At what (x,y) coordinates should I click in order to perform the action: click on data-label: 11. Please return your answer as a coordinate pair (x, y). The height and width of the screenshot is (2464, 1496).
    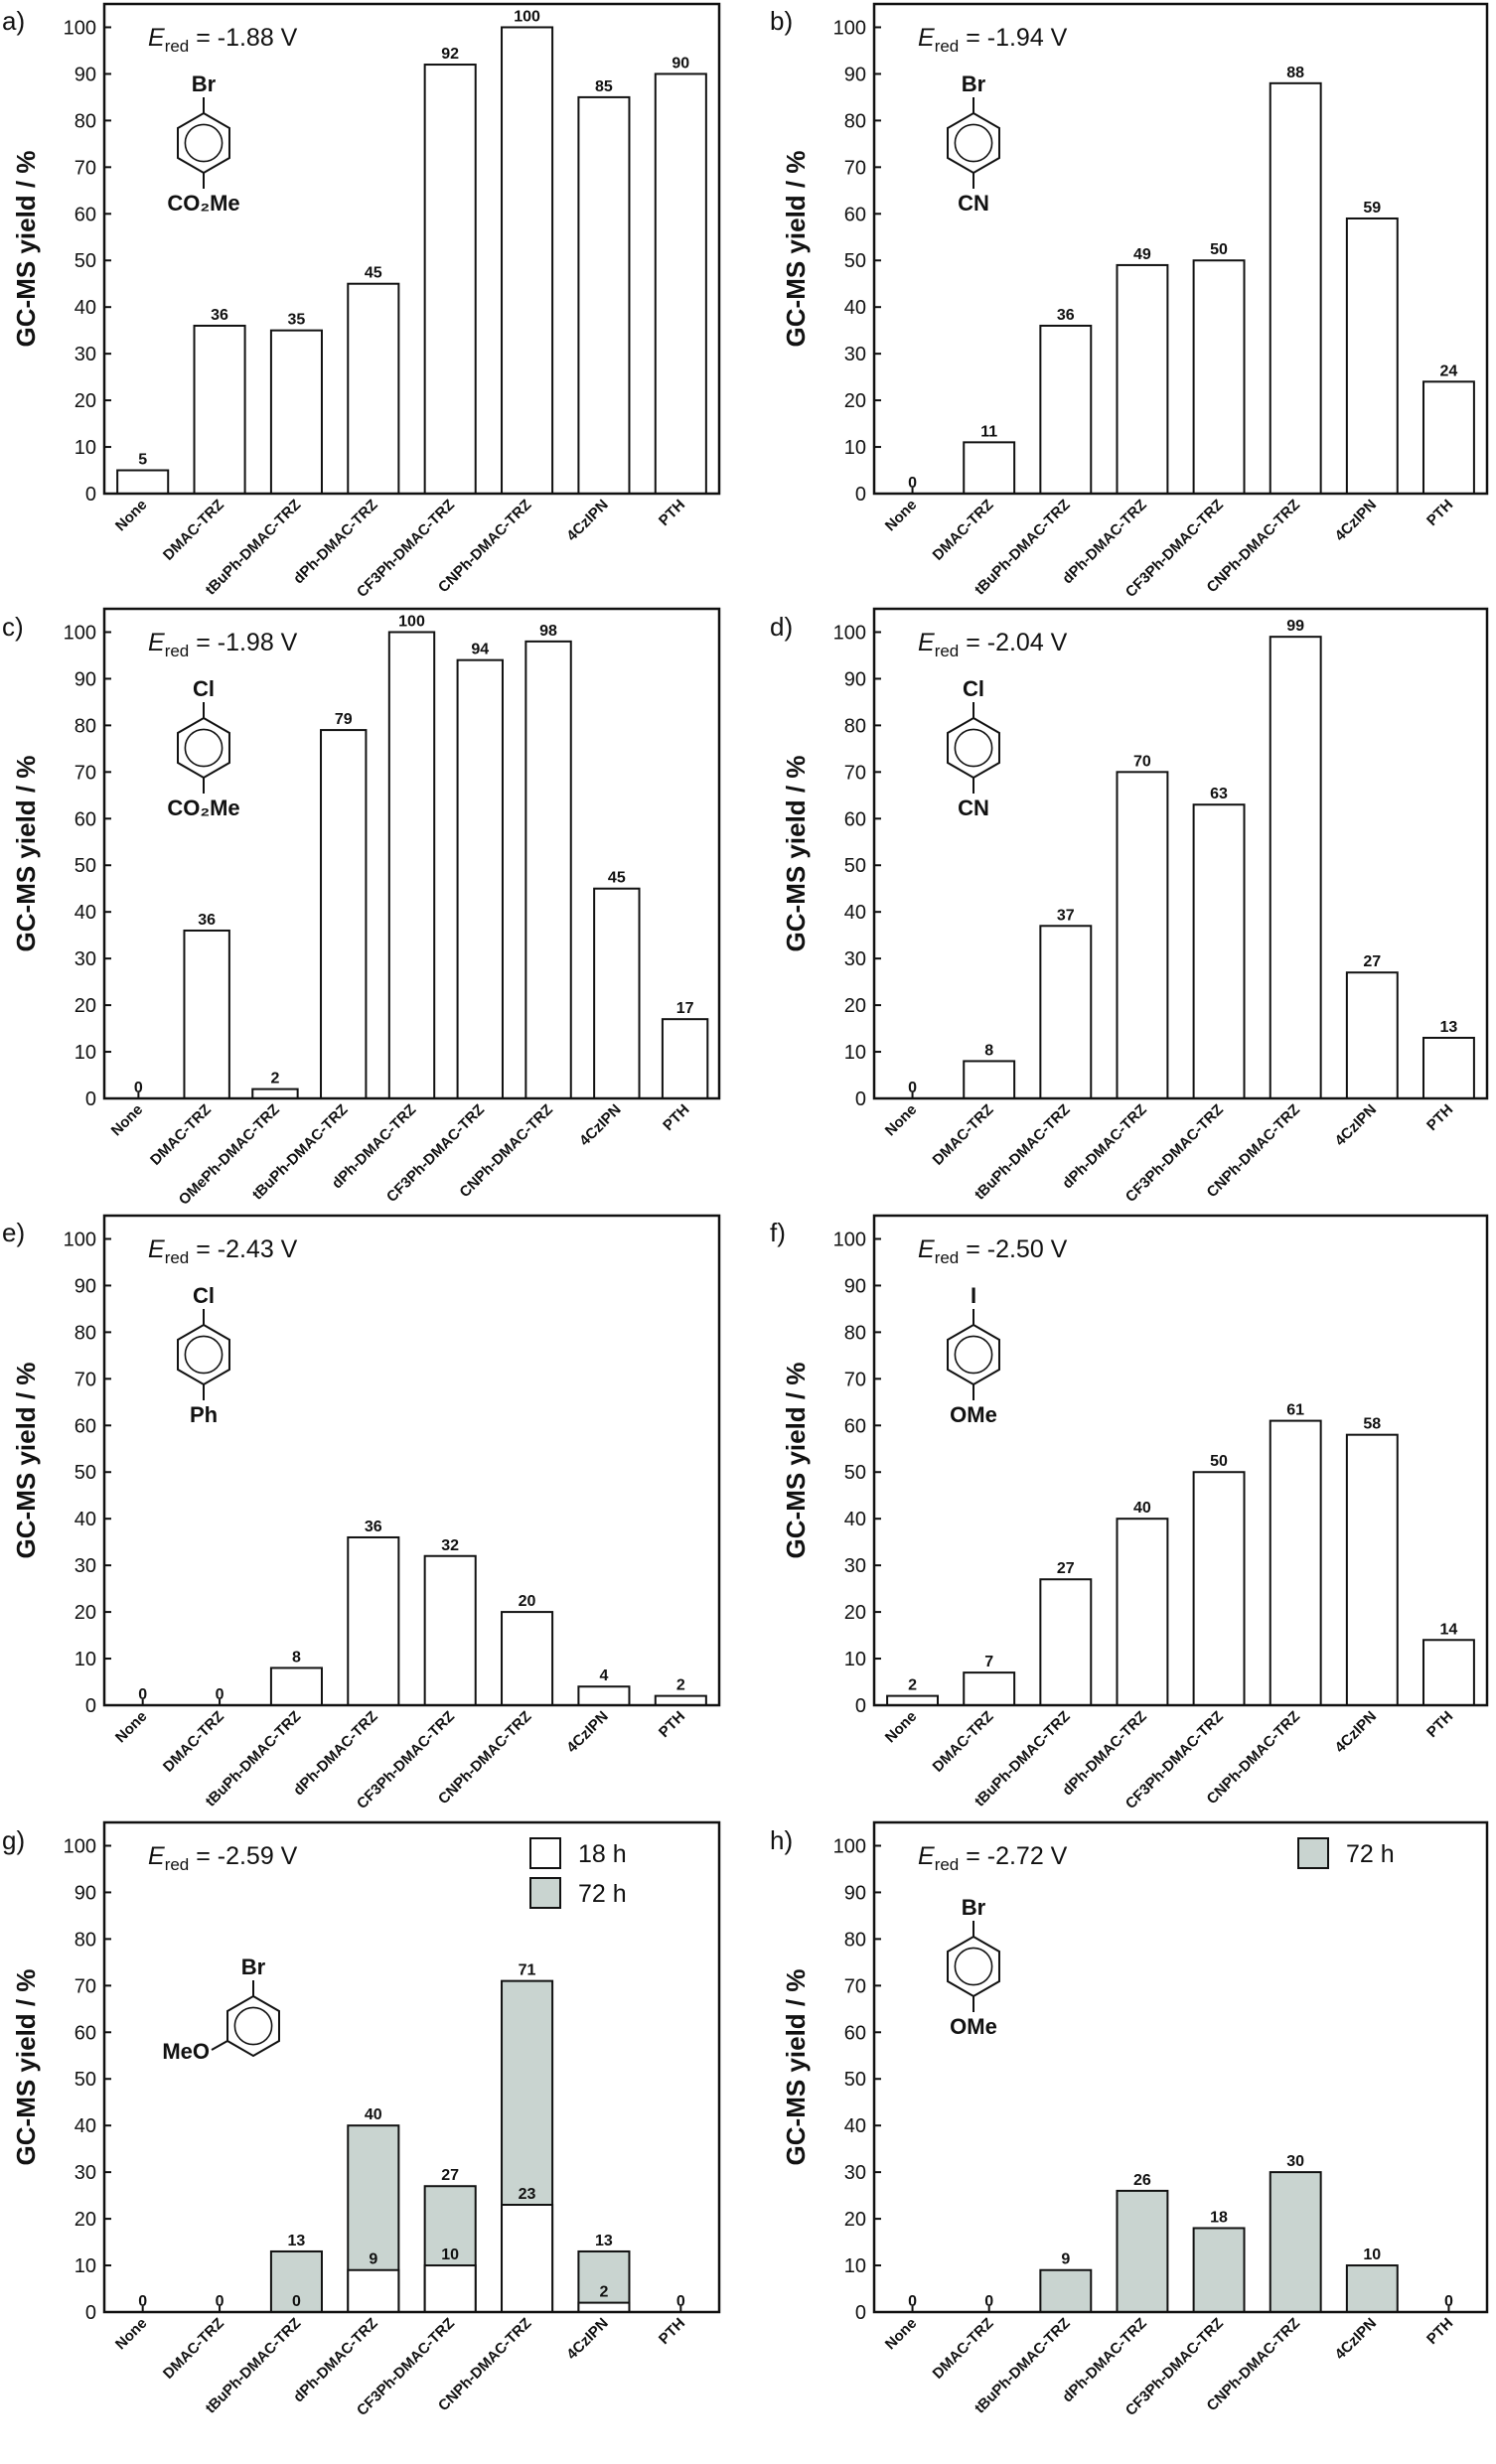
    Looking at the image, I should click on (988, 431).